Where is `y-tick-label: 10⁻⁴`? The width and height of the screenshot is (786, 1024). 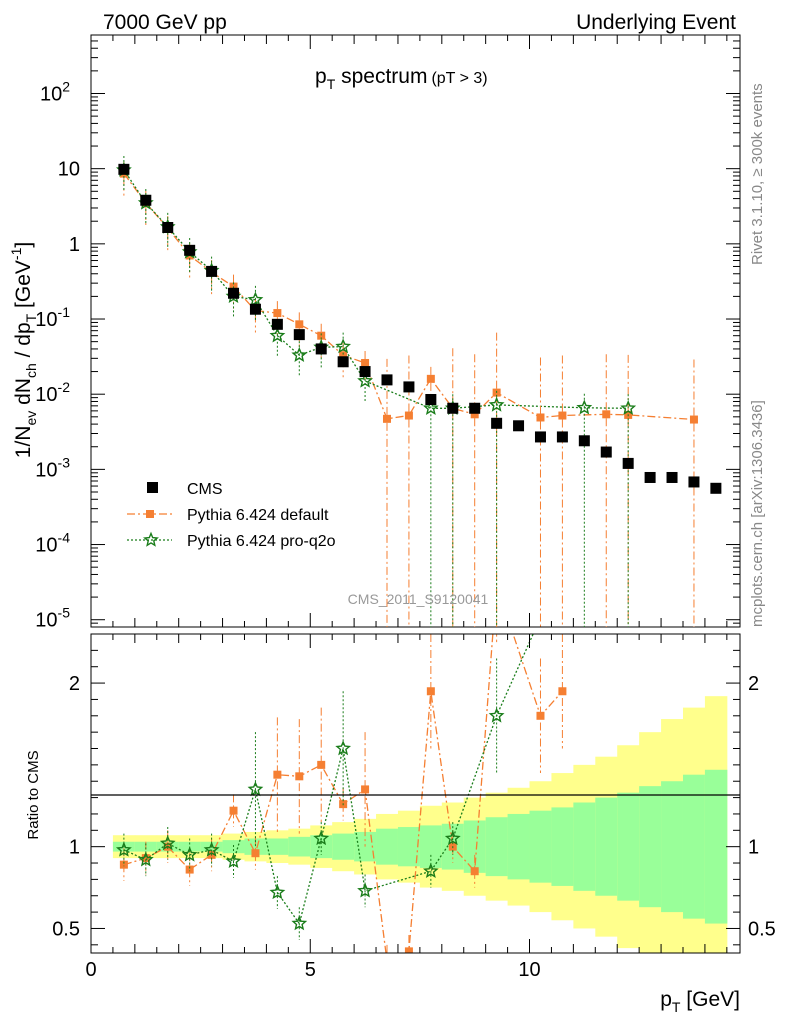
y-tick-label: 10⁻⁴ is located at coordinates (52, 543).